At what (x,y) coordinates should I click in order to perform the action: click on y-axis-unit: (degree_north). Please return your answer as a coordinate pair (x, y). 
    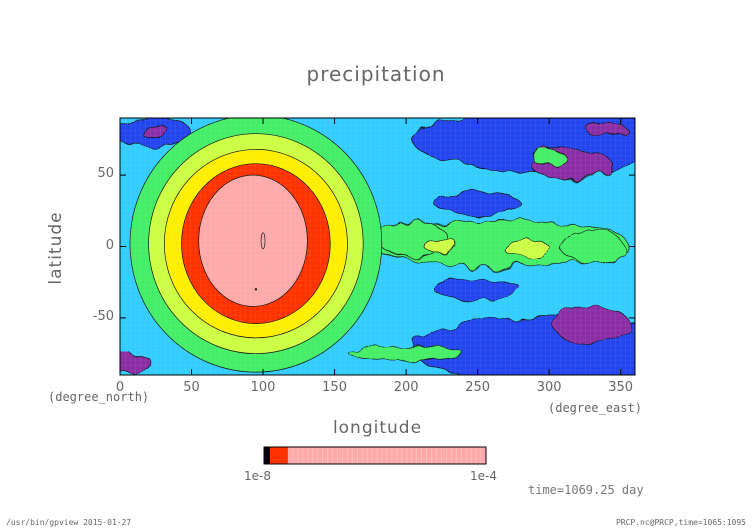
    Looking at the image, I should click on (99, 397).